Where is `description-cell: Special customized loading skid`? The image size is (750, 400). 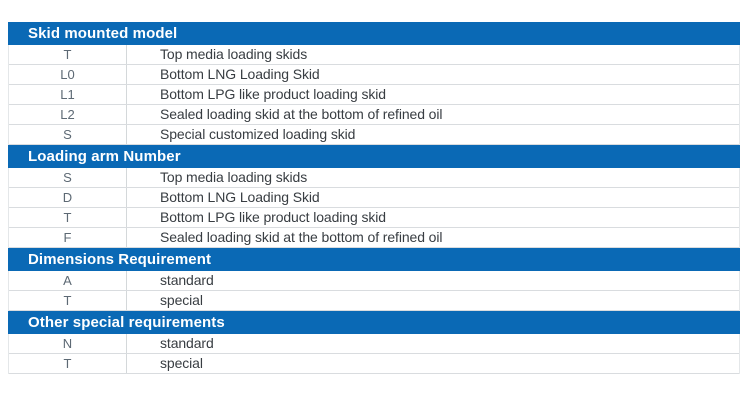
description-cell: Special customized loading skid is located at coordinates (258, 134).